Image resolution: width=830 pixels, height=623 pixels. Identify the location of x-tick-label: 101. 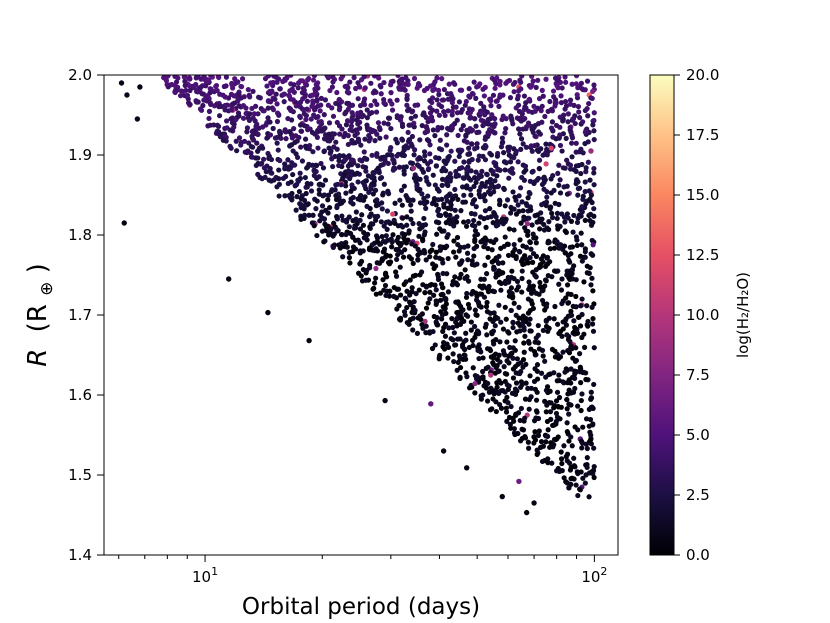
(205, 575).